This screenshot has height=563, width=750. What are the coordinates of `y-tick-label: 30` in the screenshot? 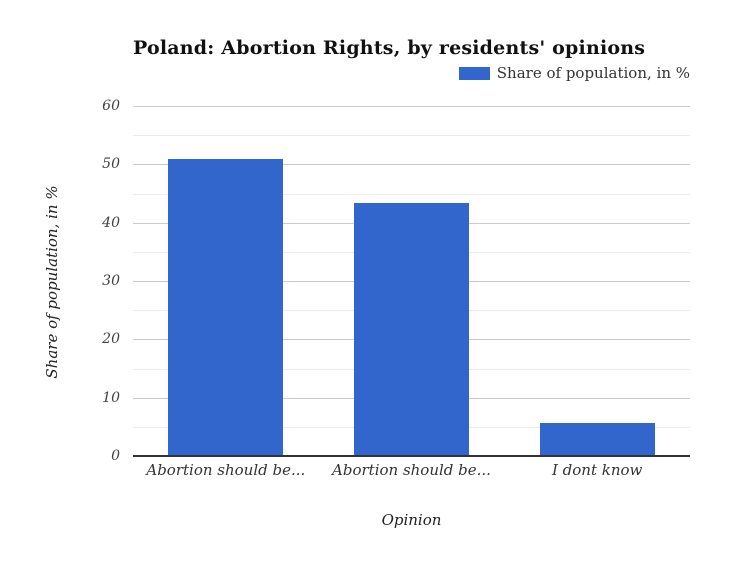 It's located at (111, 281).